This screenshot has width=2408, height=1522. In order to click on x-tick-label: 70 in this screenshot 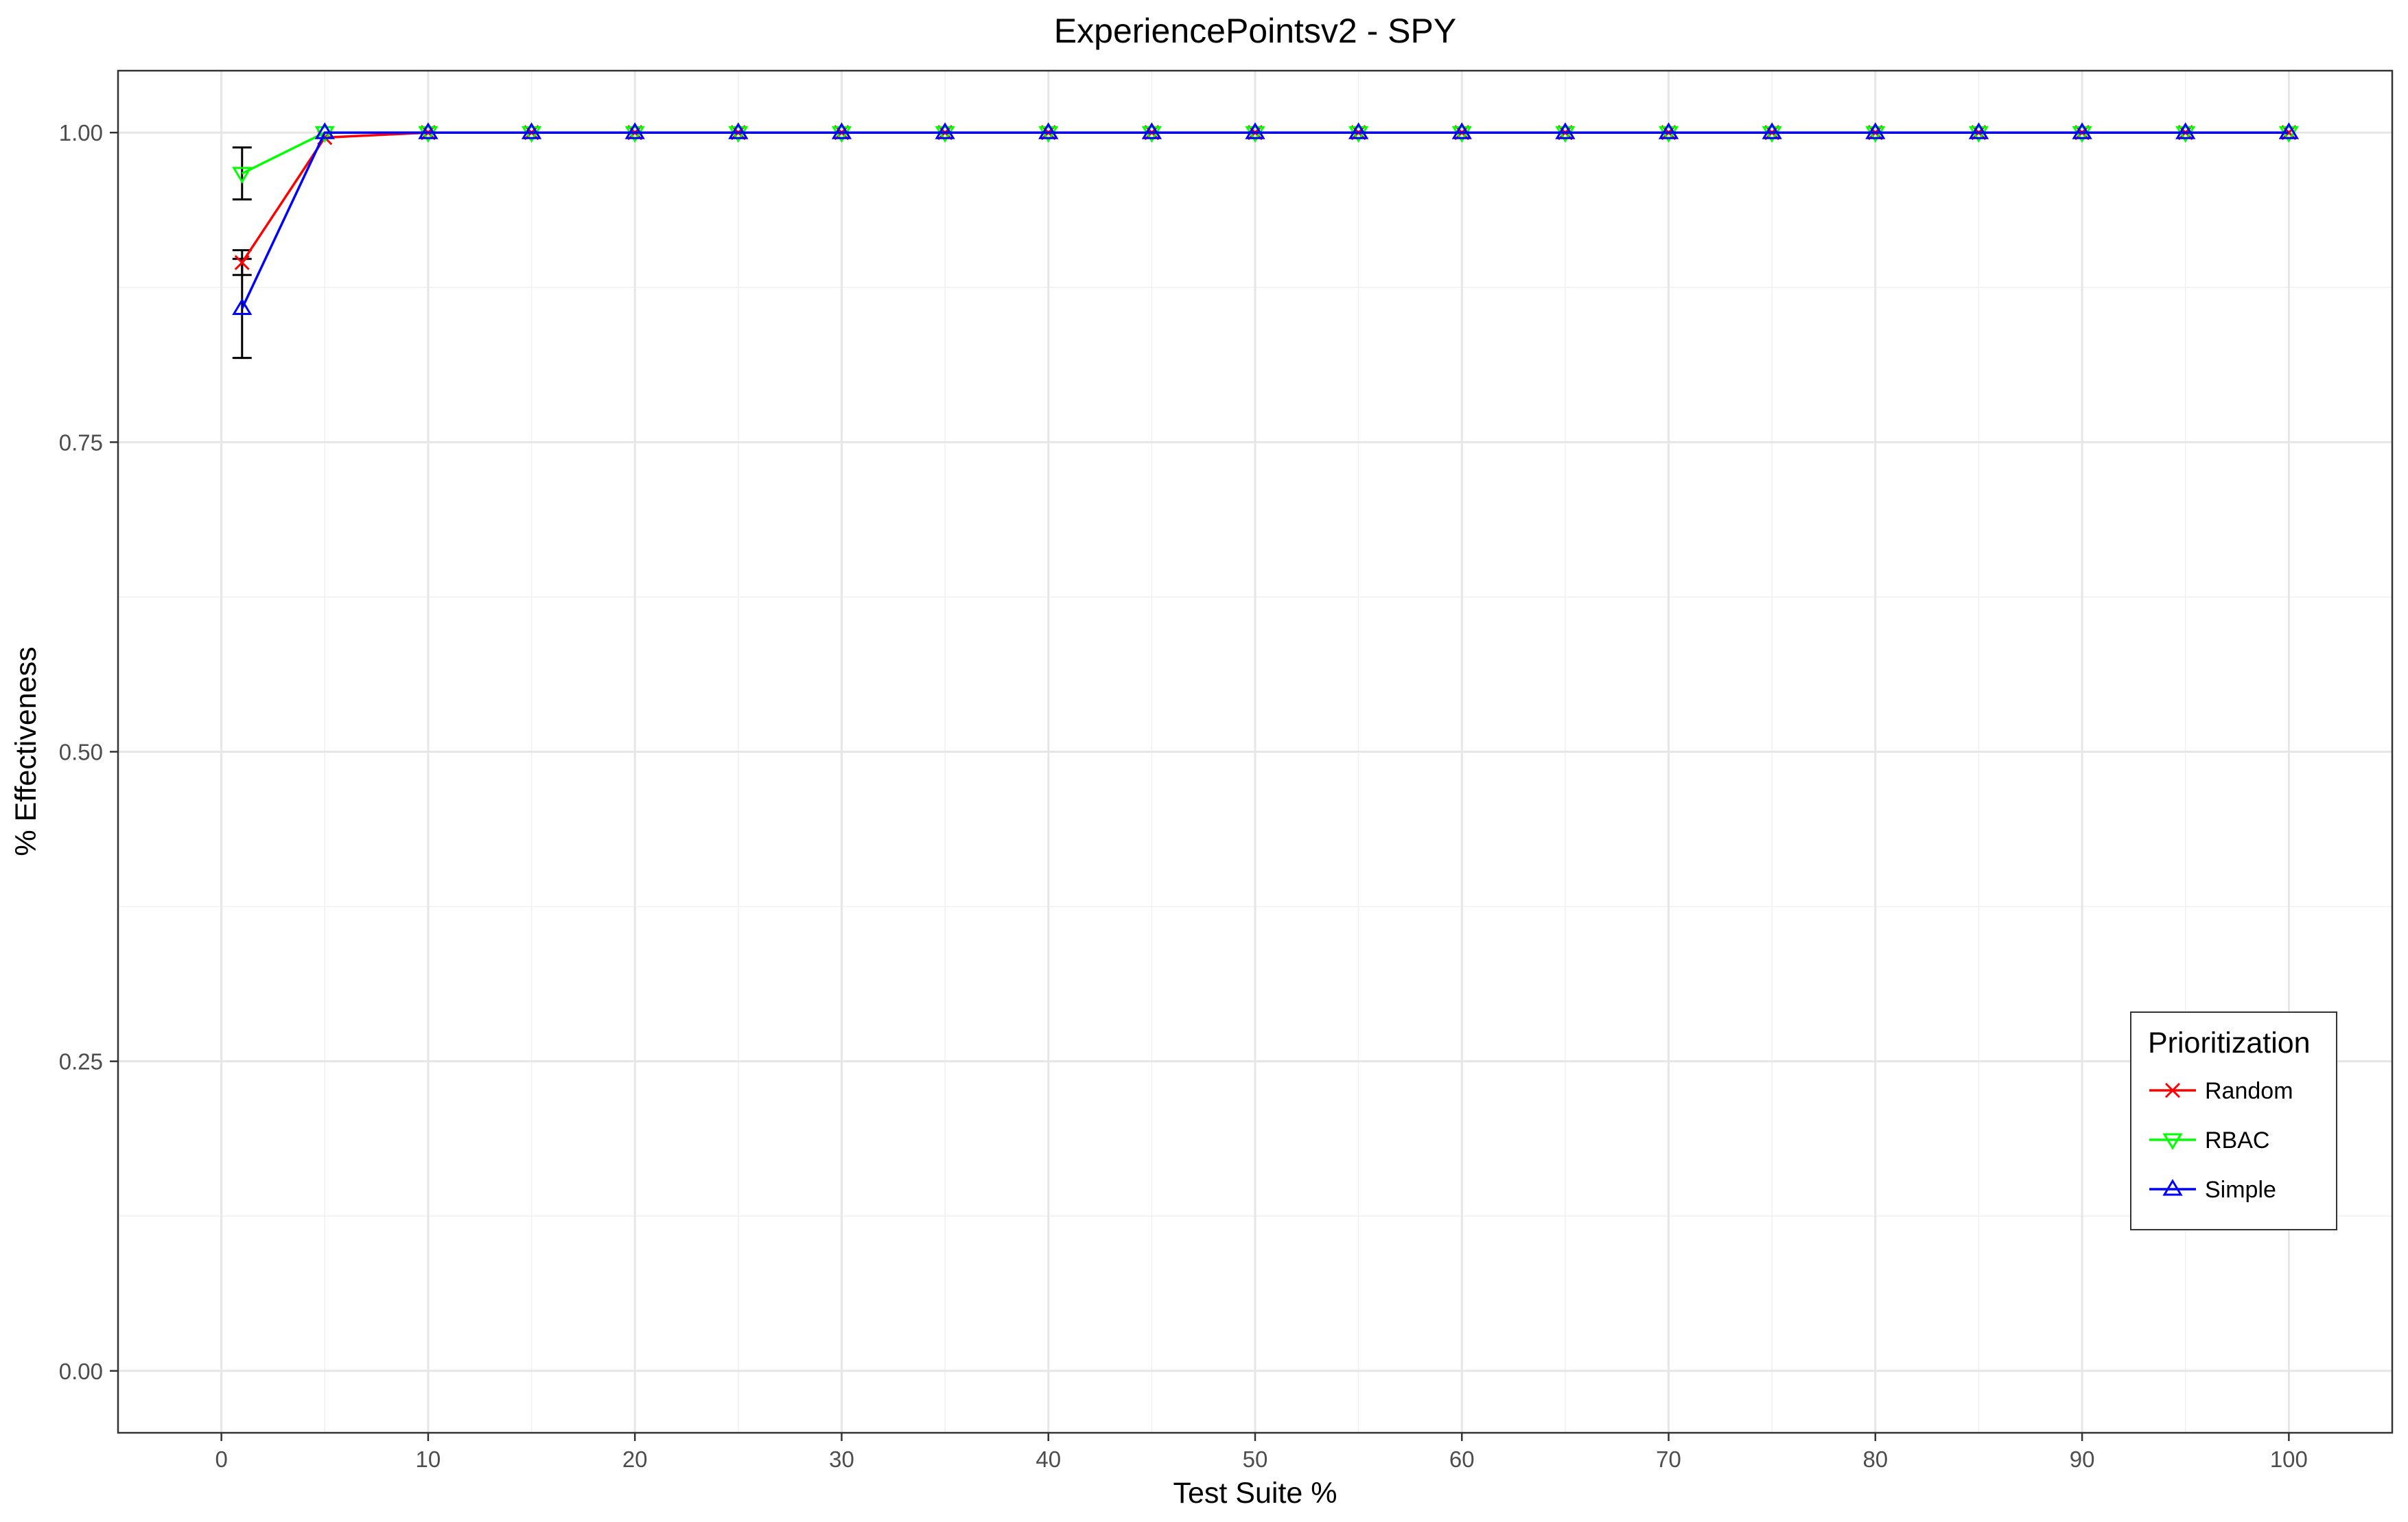, I will do `click(1668, 1459)`.